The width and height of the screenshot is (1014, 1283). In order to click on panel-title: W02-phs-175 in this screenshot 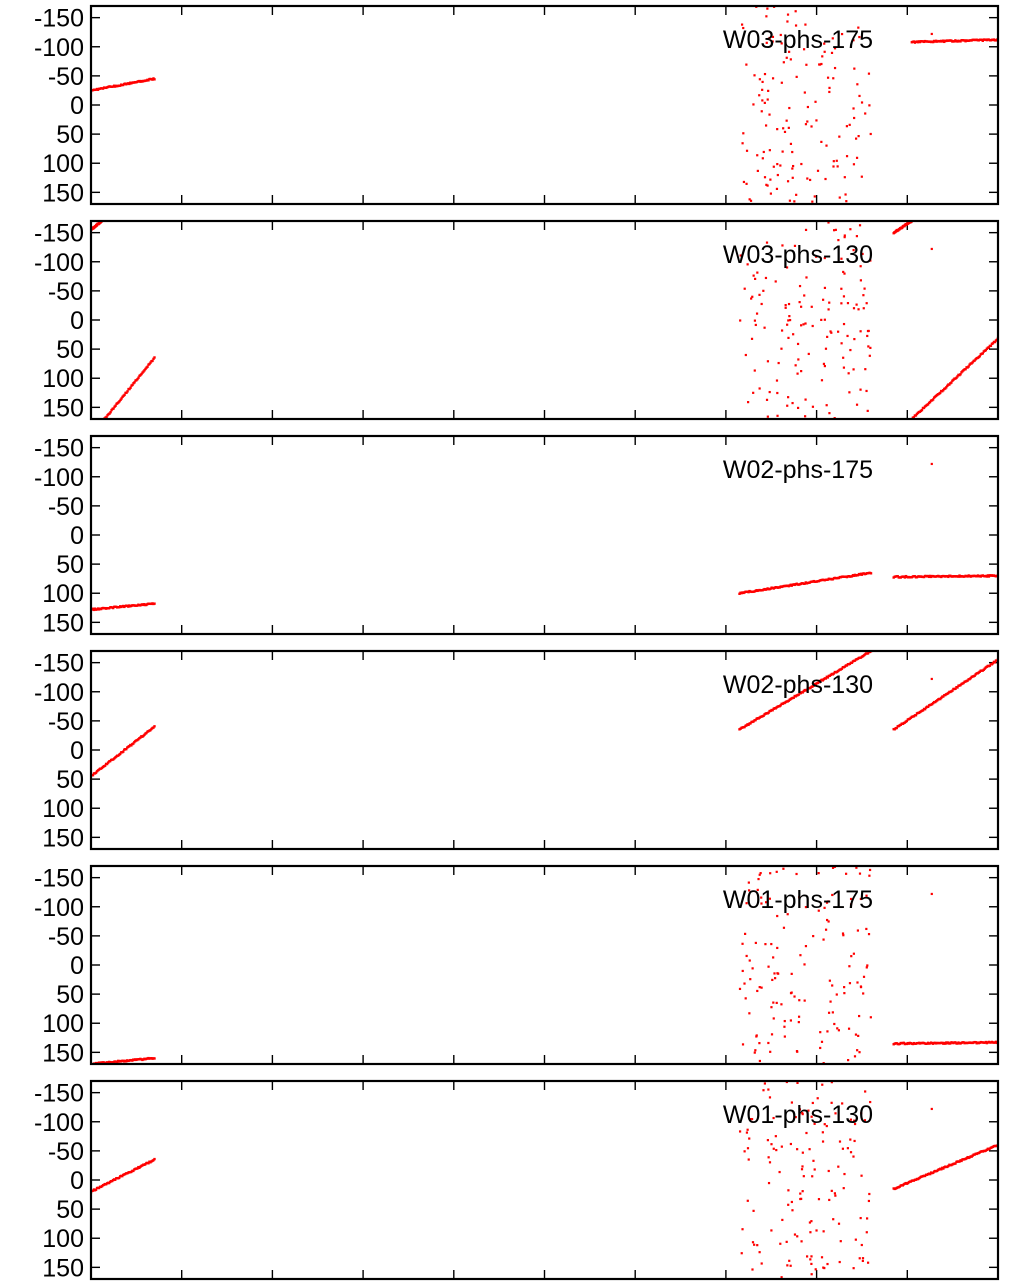, I will do `click(798, 470)`.